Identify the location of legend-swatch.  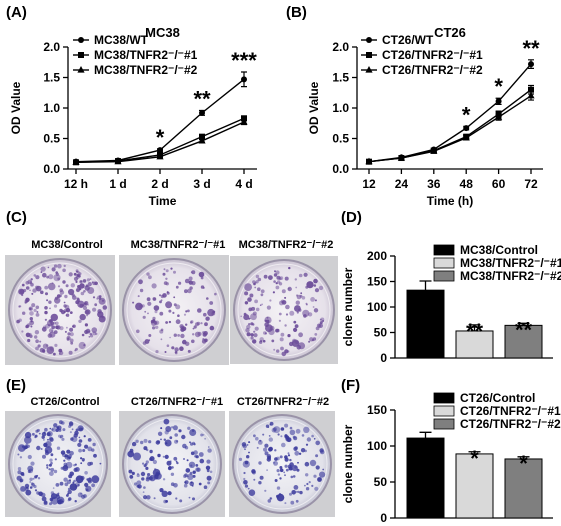
(444, 424).